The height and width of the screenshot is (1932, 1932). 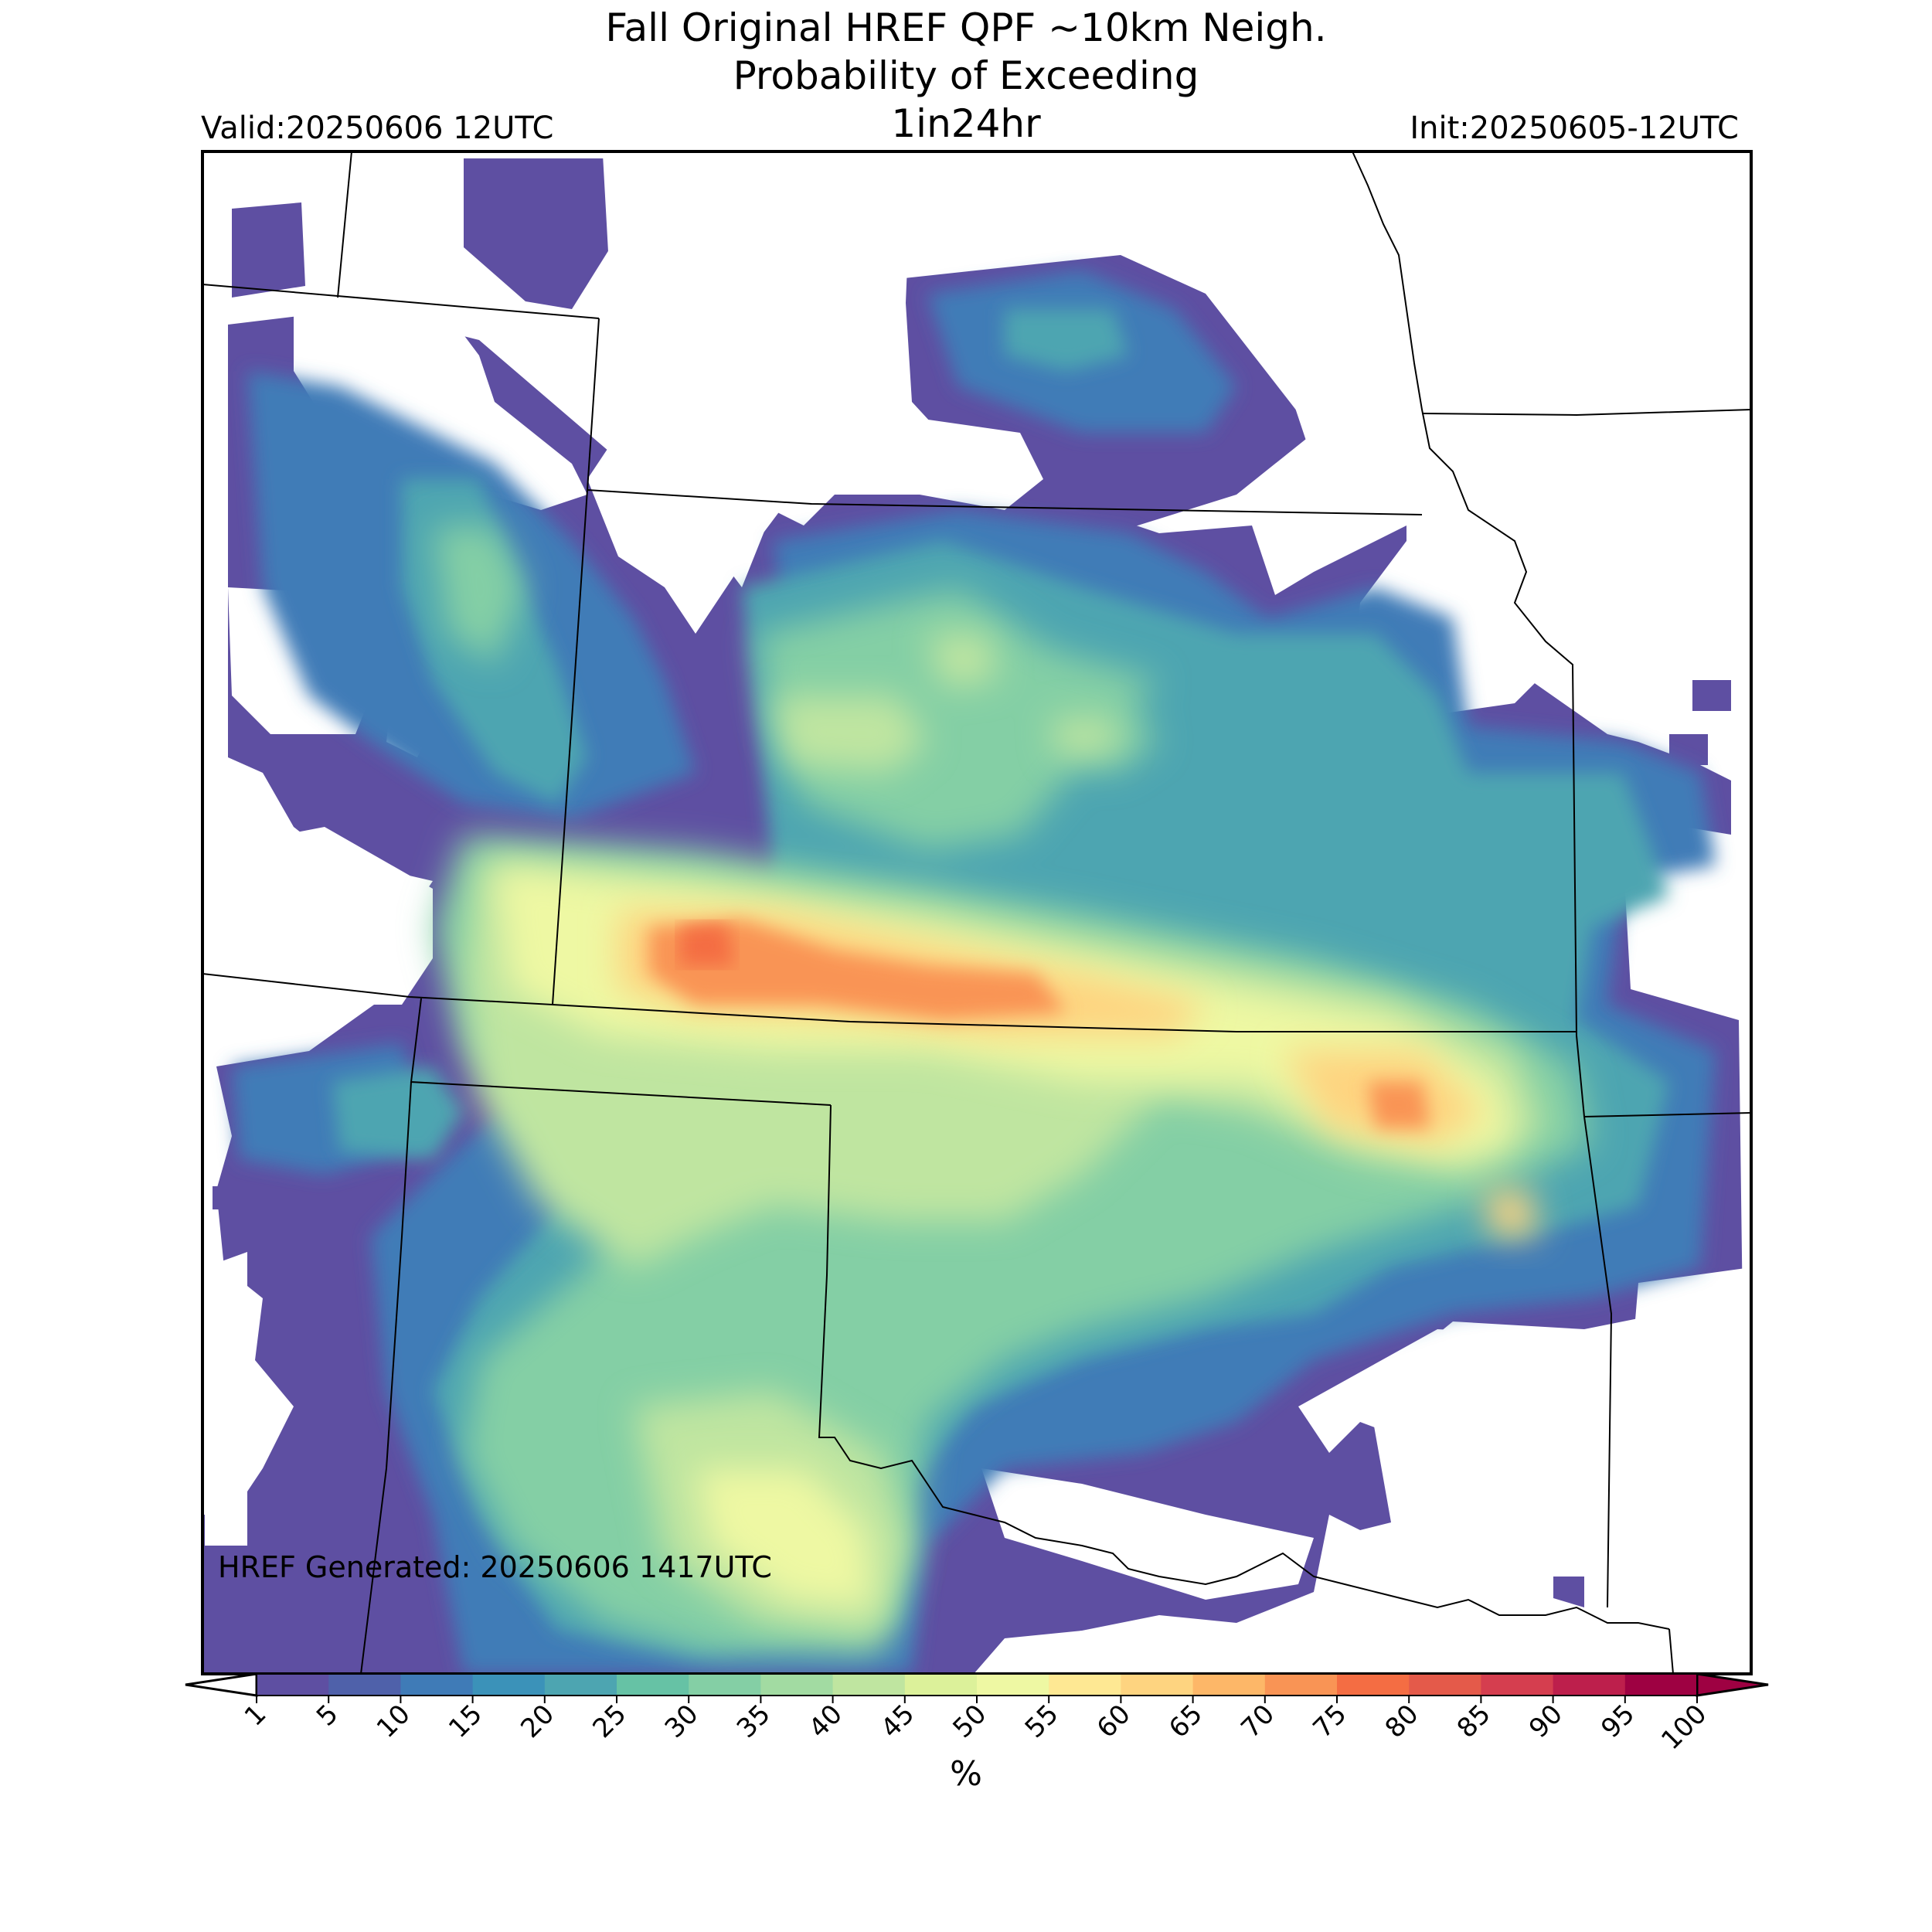 I want to click on colorbar-tick-label: 90, so click(x=1546, y=1722).